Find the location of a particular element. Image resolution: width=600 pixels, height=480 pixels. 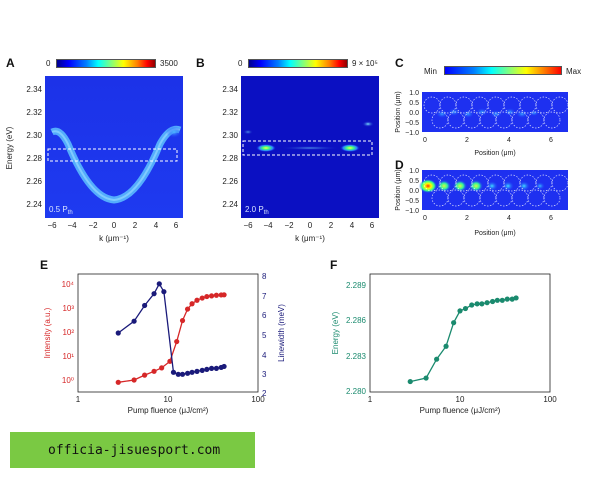

panel-e-ytick-right: 7 is located at coordinates (264, 296).